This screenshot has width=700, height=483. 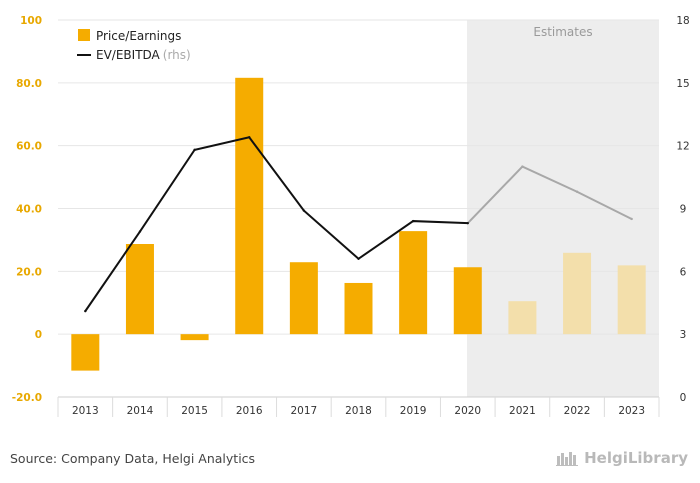 What do you see at coordinates (358, 411) in the screenshot?
I see `x-tick-label-2018: 2018` at bounding box center [358, 411].